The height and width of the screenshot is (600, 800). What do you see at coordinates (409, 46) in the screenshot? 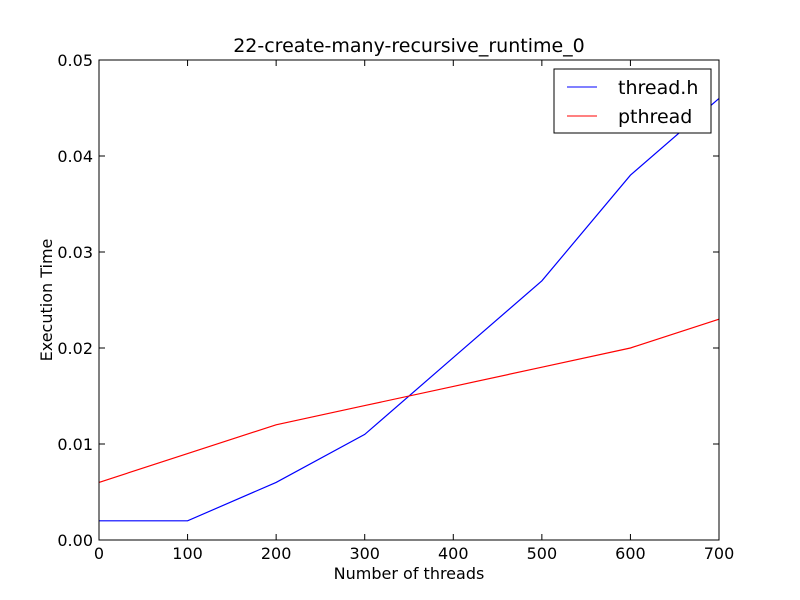
I see `chart-title: 22-create-many-recursive_runtime_0` at bounding box center [409, 46].